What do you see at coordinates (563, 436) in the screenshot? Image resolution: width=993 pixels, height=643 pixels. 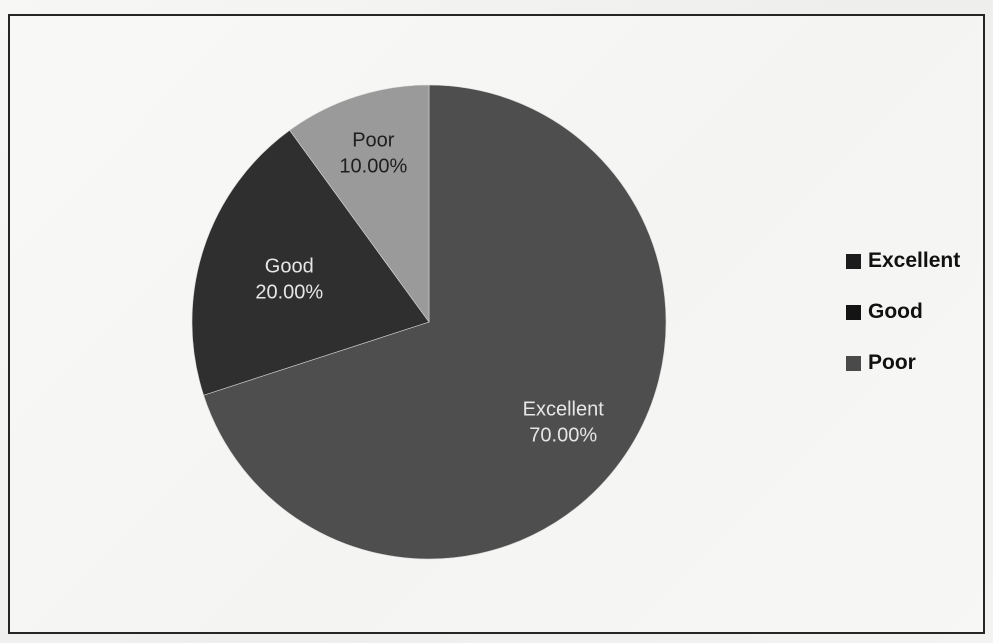 I see `data-label-value-excellent: 70.00%` at bounding box center [563, 436].